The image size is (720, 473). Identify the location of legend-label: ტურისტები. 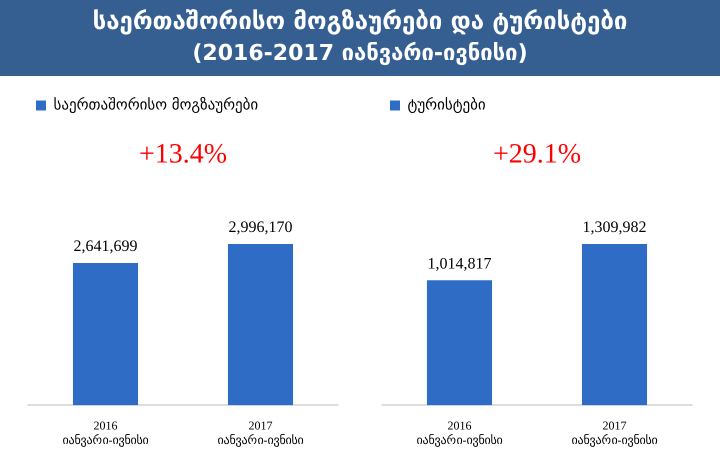
(447, 104).